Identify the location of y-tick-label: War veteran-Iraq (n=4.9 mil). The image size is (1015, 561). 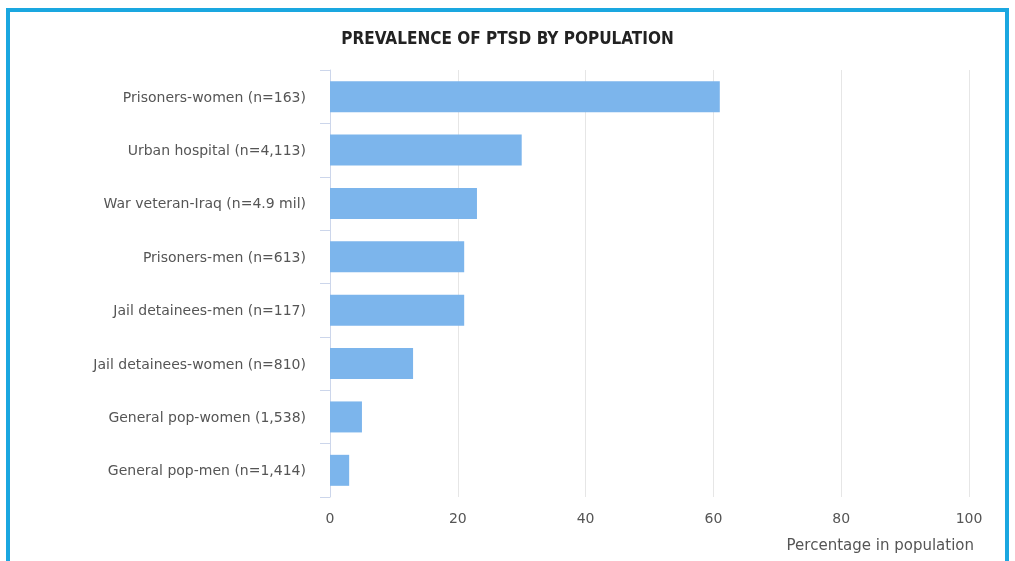
(204, 203).